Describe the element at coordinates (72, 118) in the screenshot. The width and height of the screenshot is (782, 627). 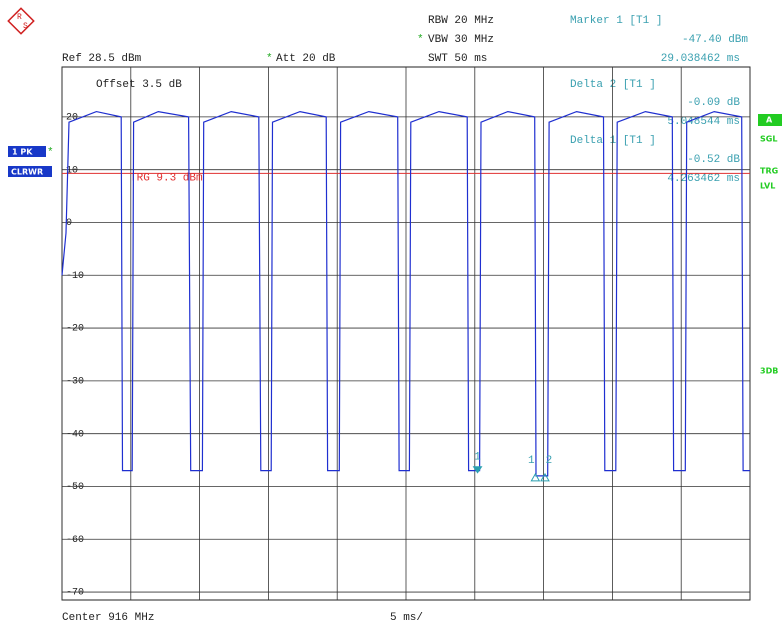
I see `y-tick-label: 20` at that location.